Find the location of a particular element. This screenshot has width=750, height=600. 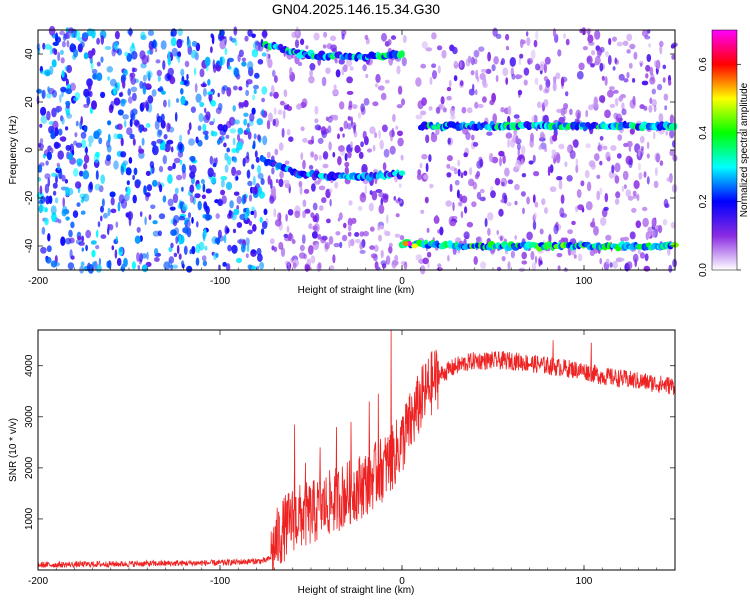

colorbar-tick-label: 0.4 is located at coordinates (703, 132).